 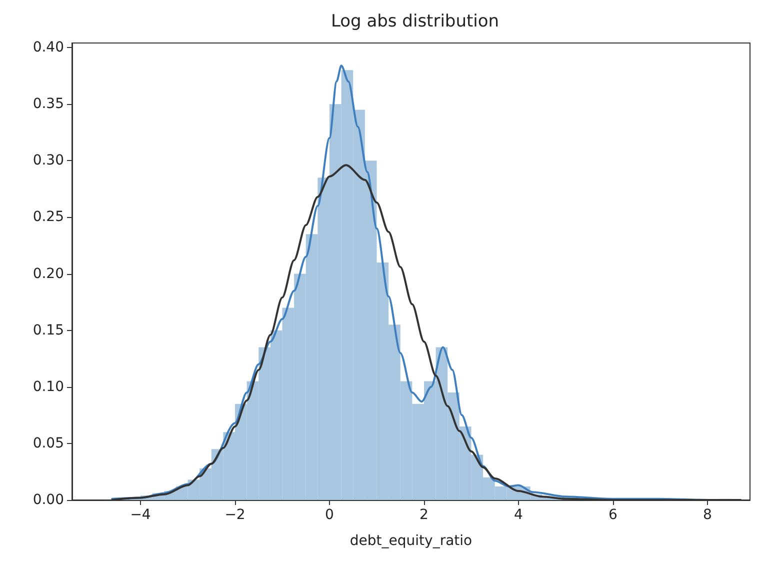 I want to click on x-axis-title: debt_equity_ratio, so click(x=411, y=541).